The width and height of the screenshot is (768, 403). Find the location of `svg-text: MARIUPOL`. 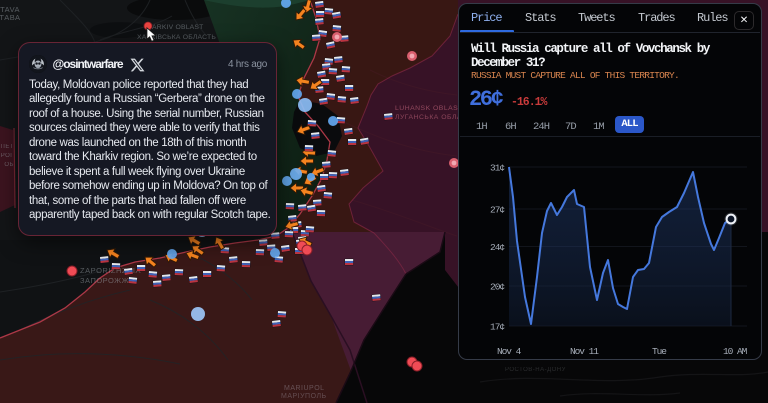

svg-text: MARIUPOL is located at coordinates (304, 388).